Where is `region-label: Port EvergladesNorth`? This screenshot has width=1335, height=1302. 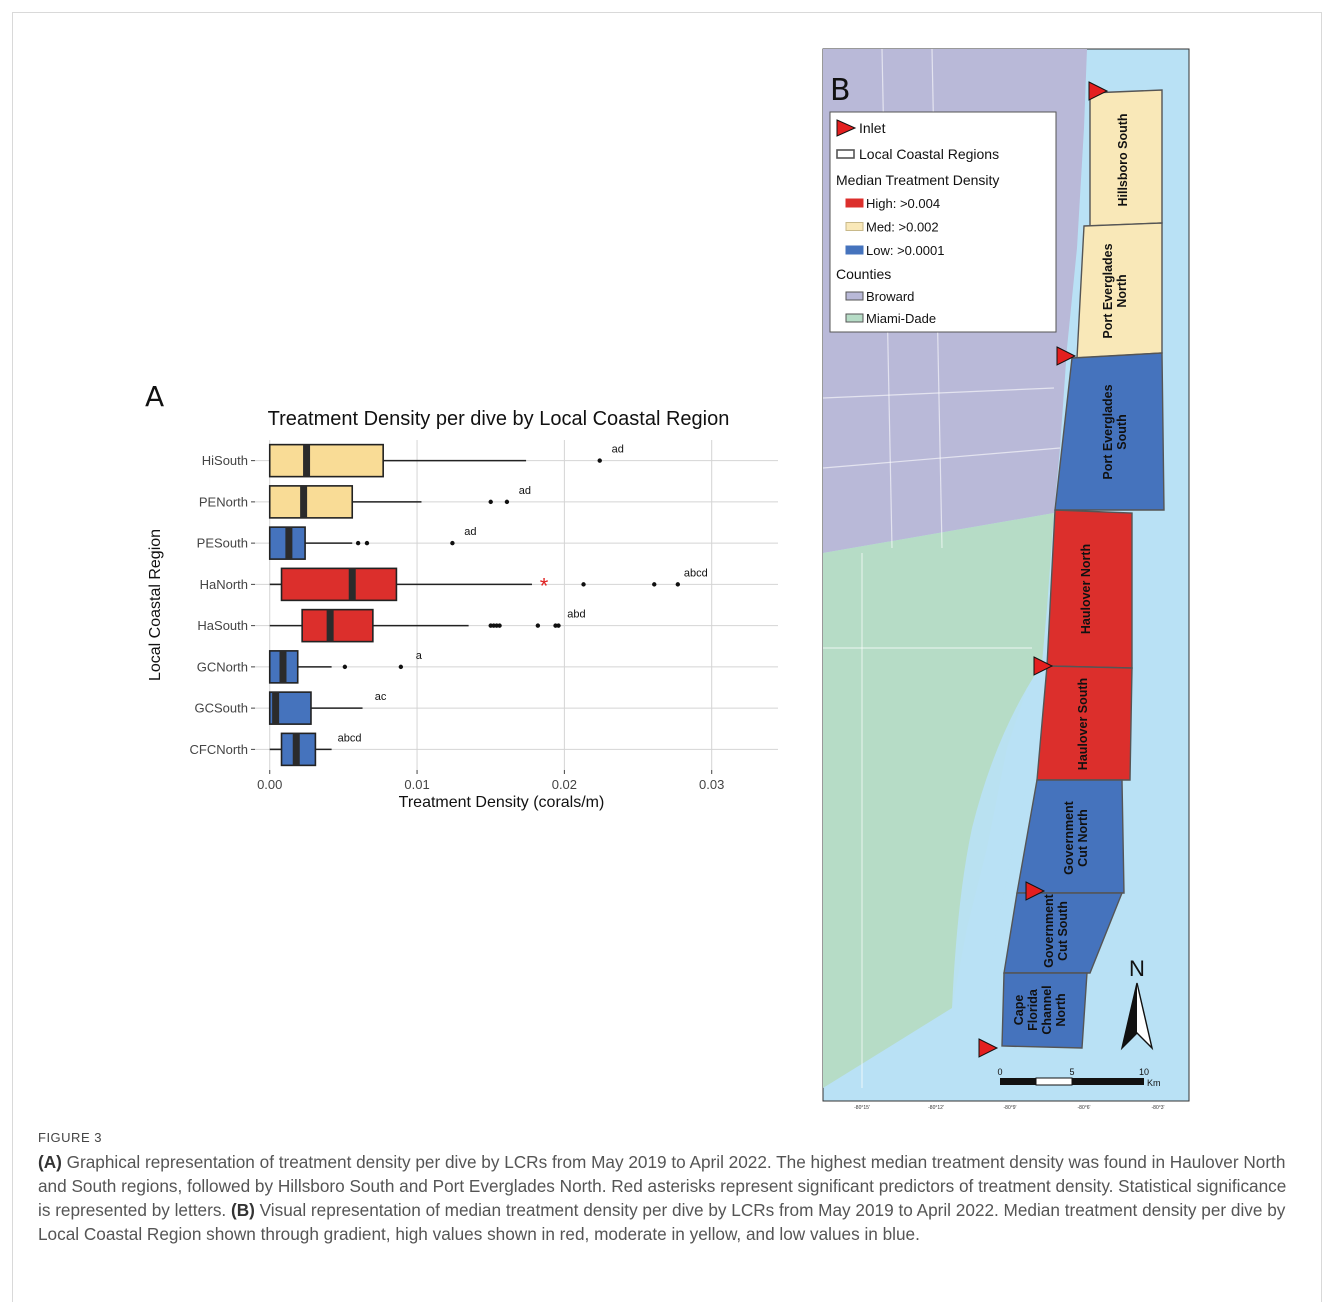
region-label: Port EvergladesNorth is located at coordinates (1115, 290).